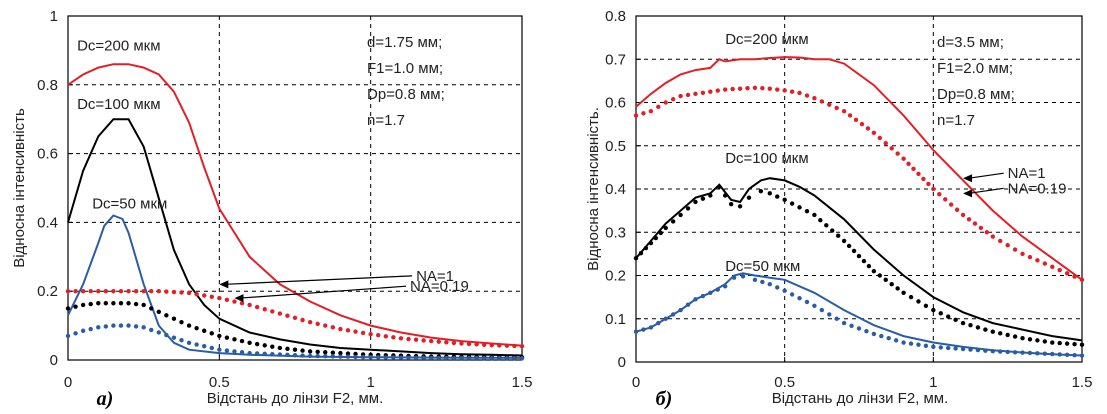 This screenshot has height=414, width=1107. Describe the element at coordinates (766, 39) in the screenshot. I see `curve-label: Dc=200 мкм` at that location.